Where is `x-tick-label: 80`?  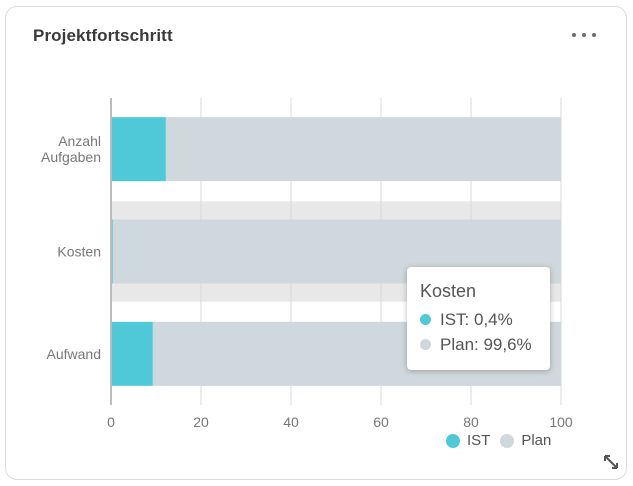 x-tick-label: 80 is located at coordinates (471, 422).